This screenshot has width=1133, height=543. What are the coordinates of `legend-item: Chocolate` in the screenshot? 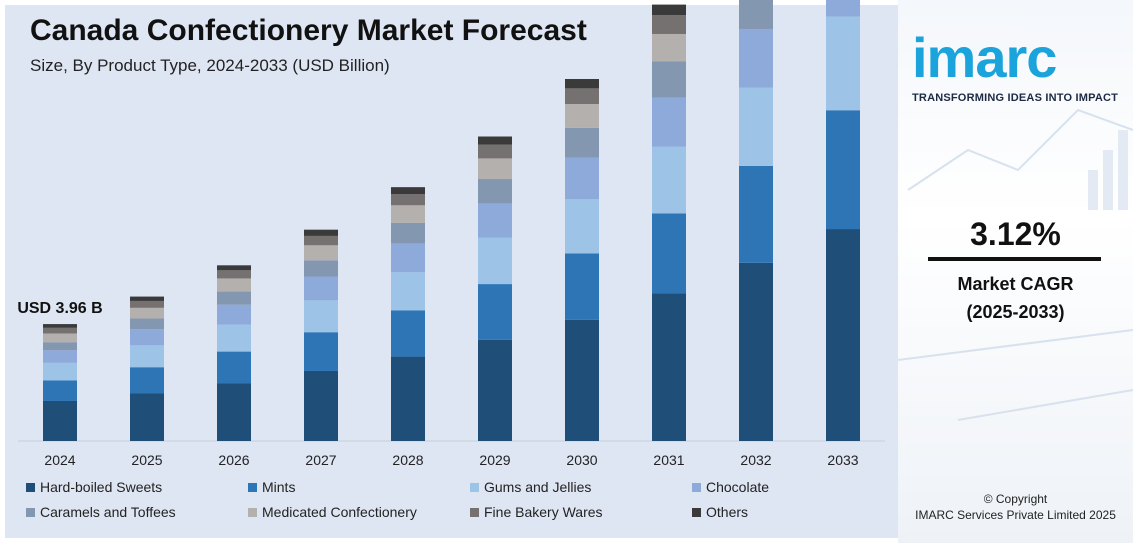 It's located at (789, 487).